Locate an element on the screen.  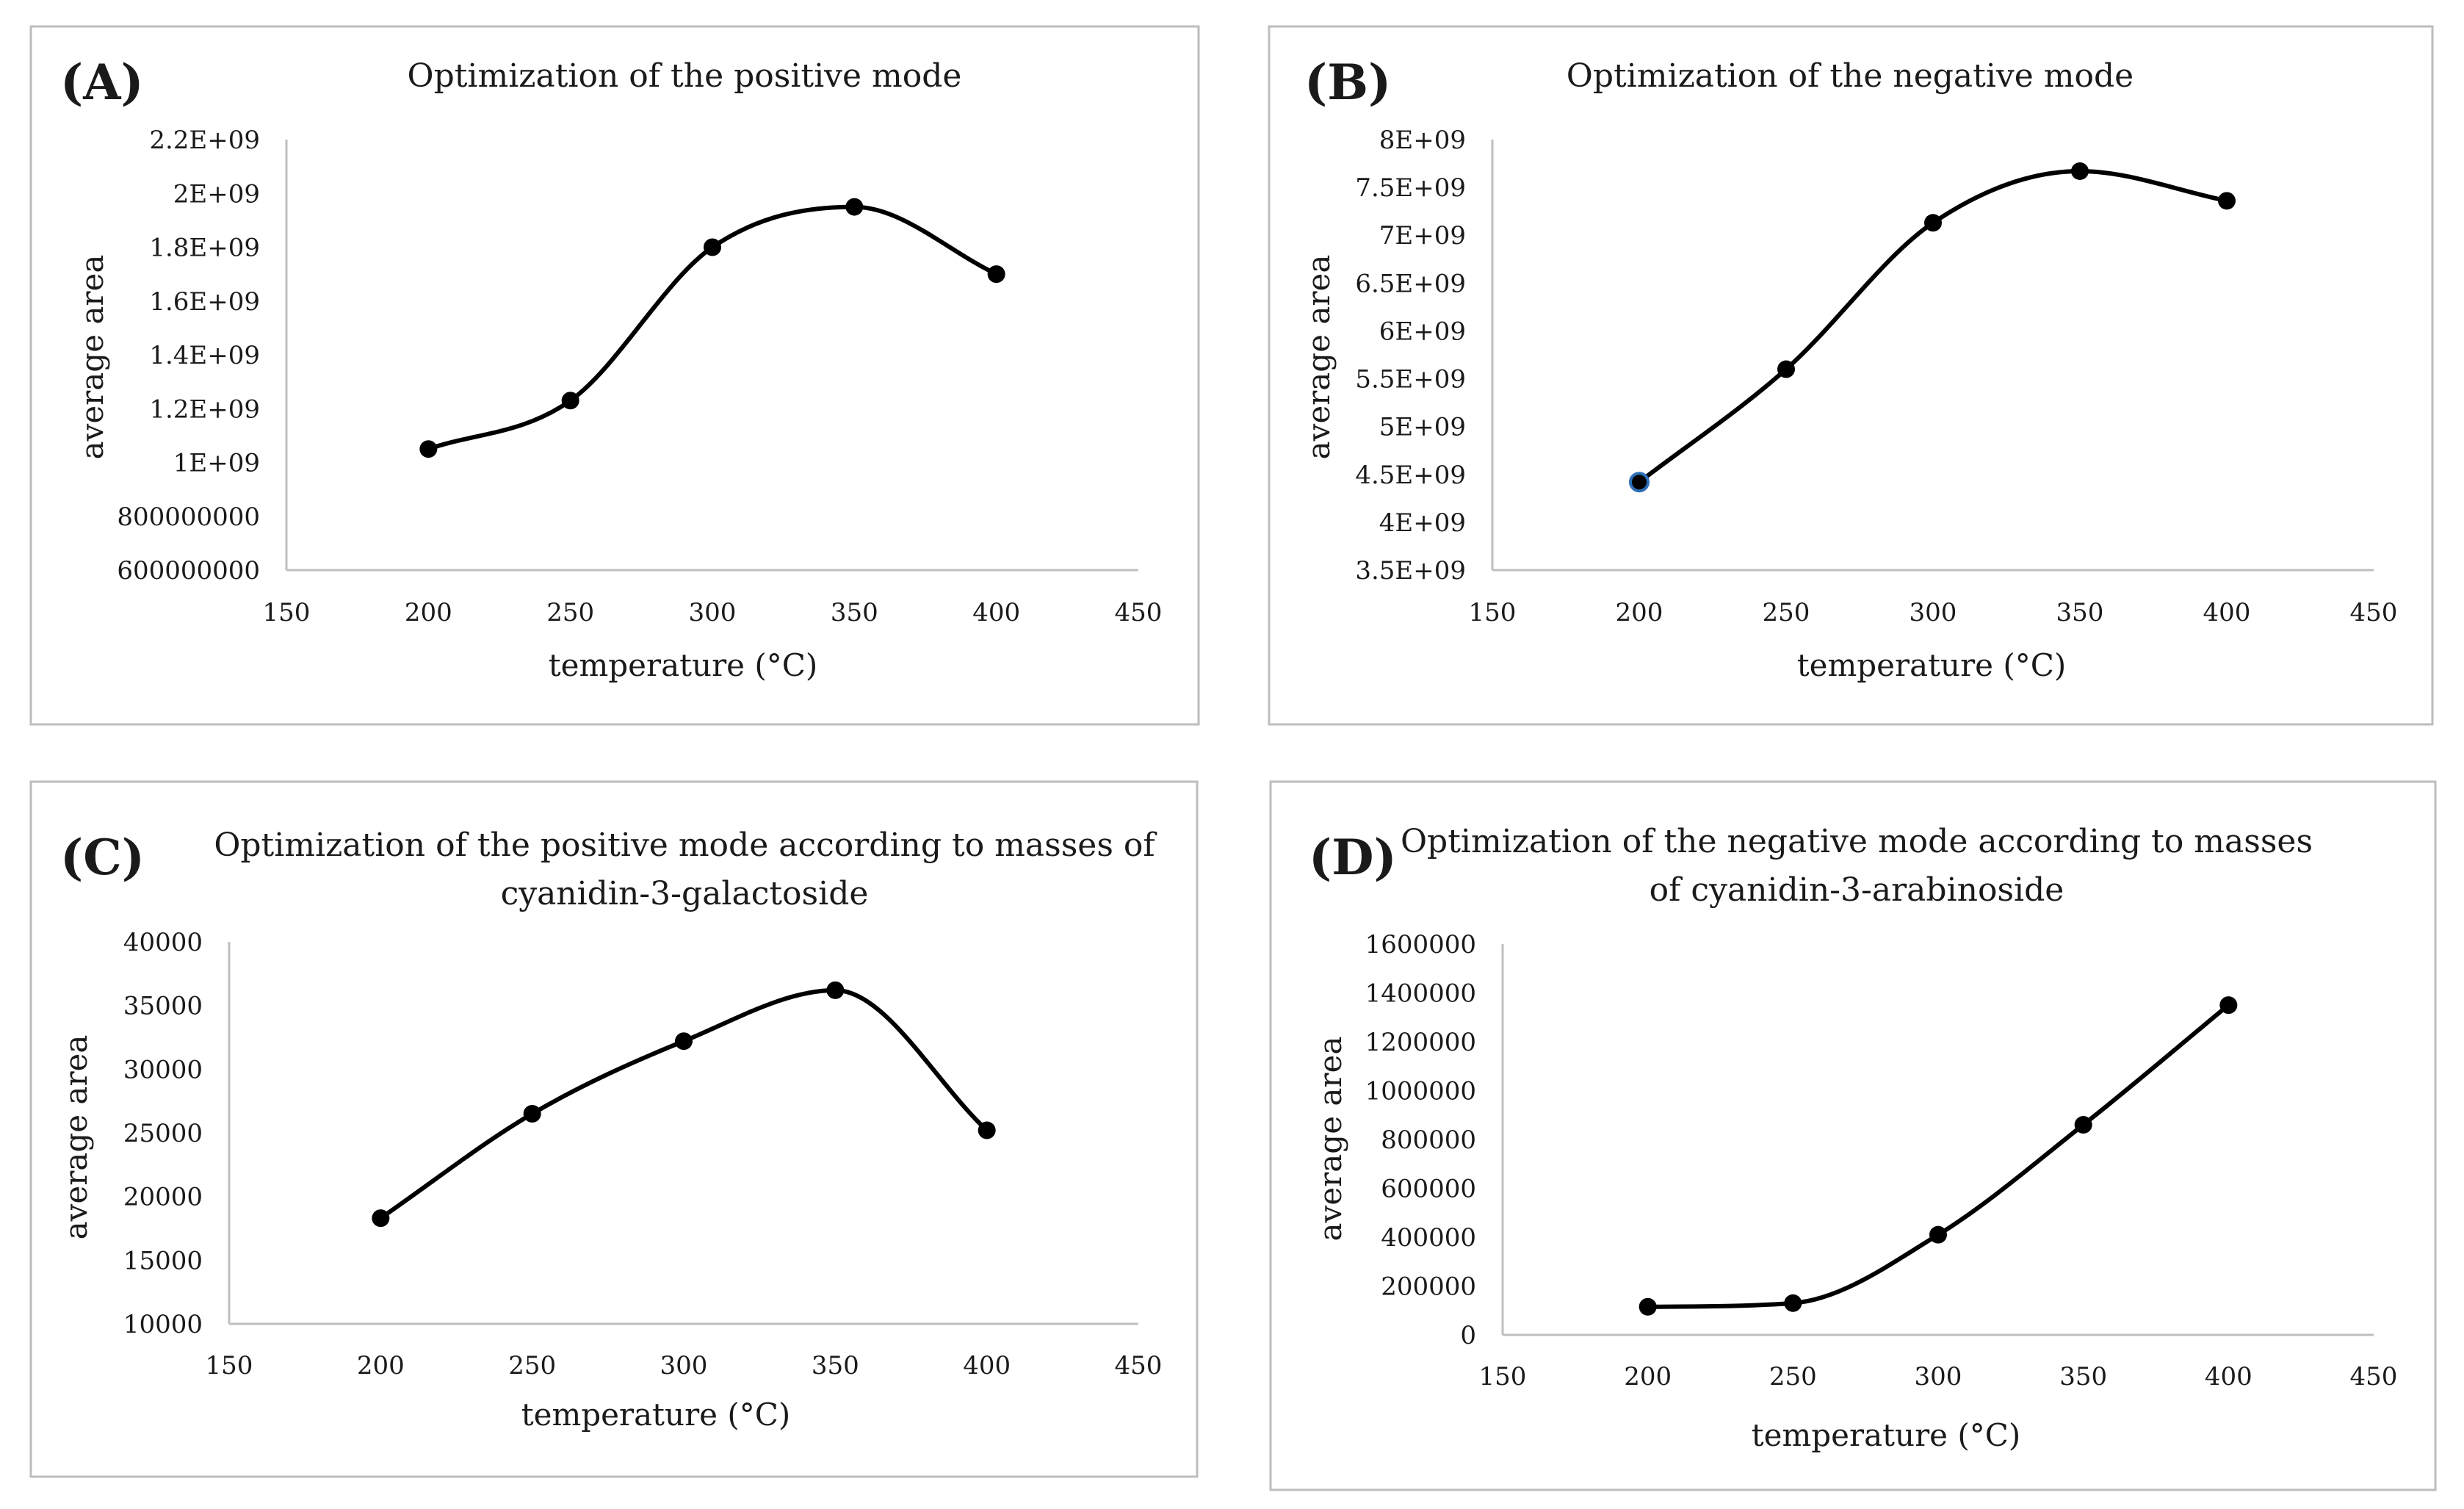
y-tick-label: 800000 is located at coordinates (1428, 1140).